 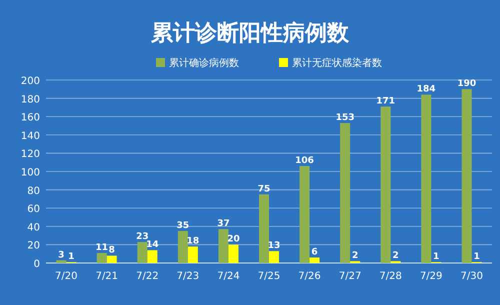 What do you see at coordinates (345, 118) in the screenshot?
I see `data-label: 153` at bounding box center [345, 118].